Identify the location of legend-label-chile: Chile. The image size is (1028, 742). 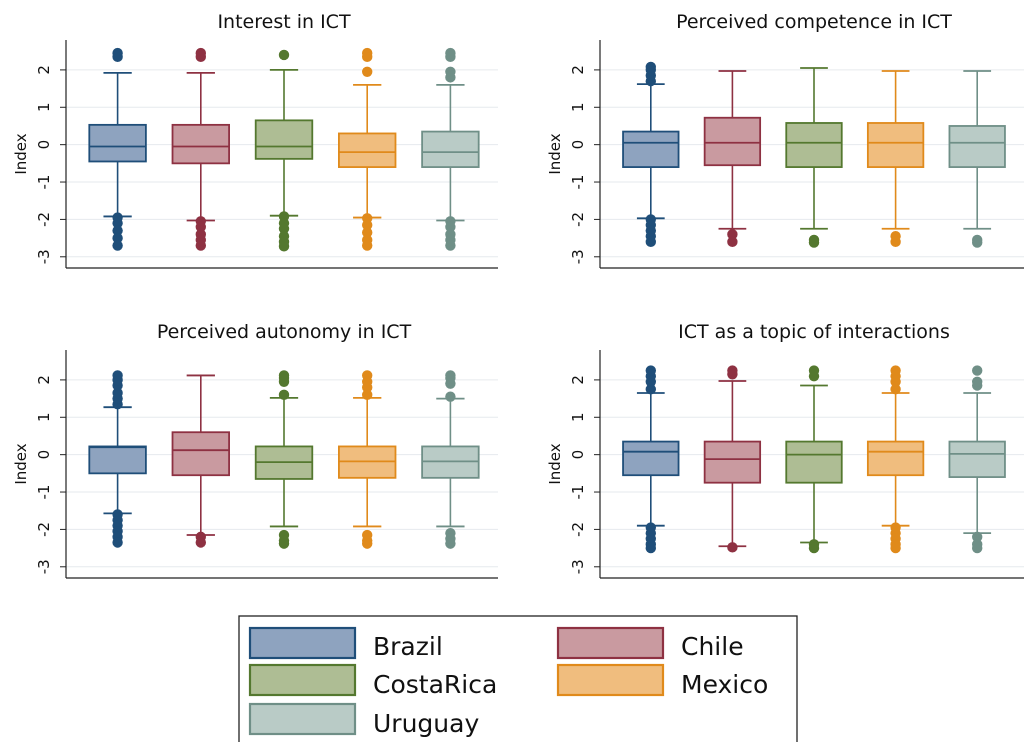
(712, 646).